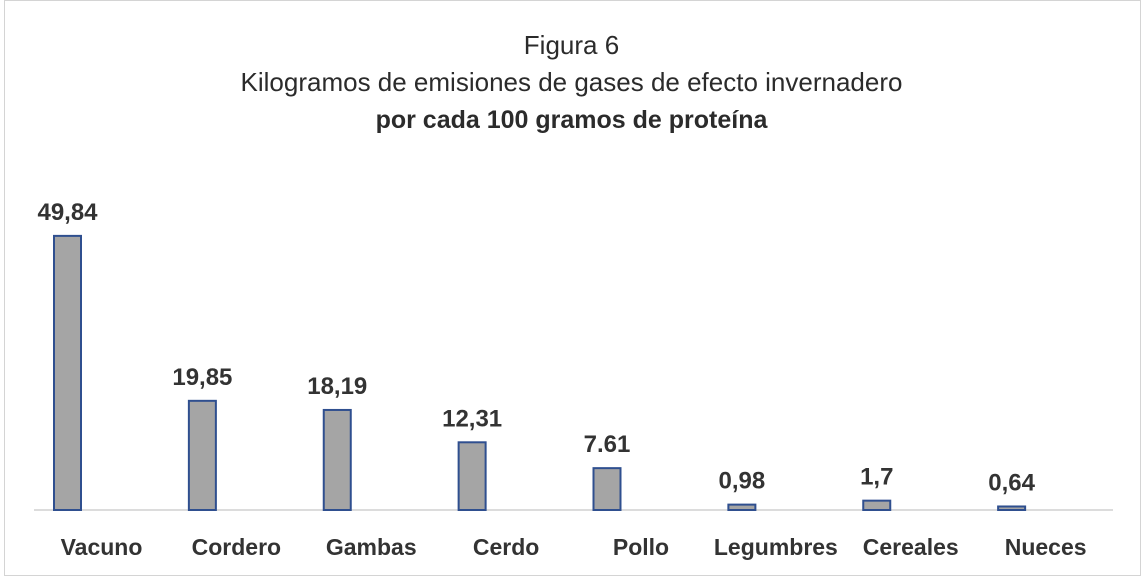  Describe the element at coordinates (202, 377) in the screenshot. I see `data-label-cordero: 19,85` at that location.